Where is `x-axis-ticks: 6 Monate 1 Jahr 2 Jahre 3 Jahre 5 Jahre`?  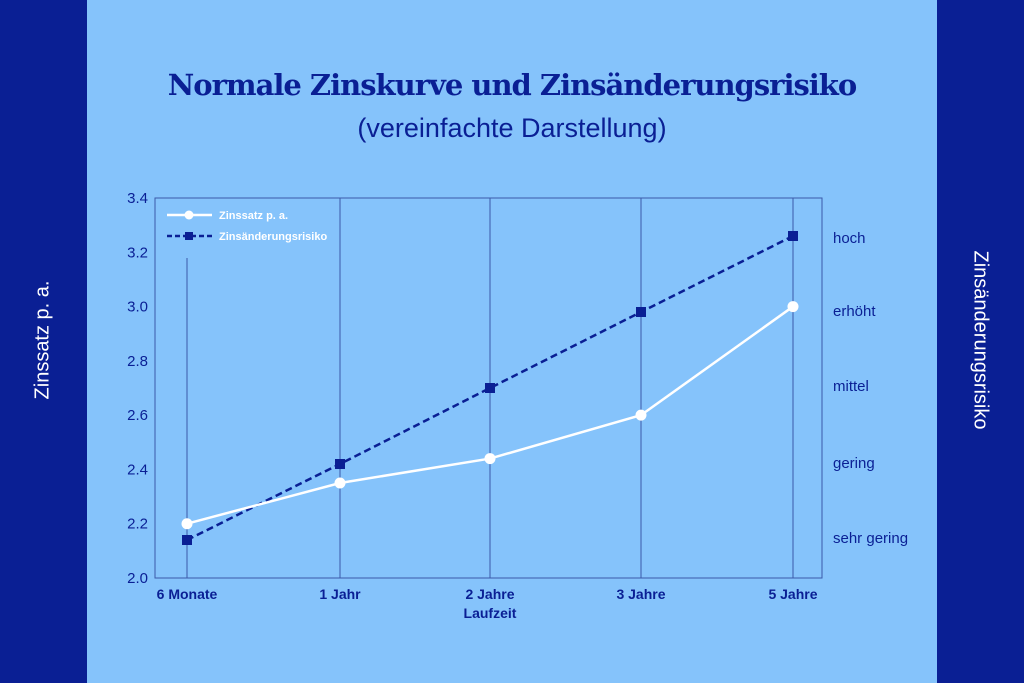 x-axis-ticks: 6 Monate 1 Jahr 2 Jahre 3 Jahre 5 Jahre is located at coordinates (487, 594).